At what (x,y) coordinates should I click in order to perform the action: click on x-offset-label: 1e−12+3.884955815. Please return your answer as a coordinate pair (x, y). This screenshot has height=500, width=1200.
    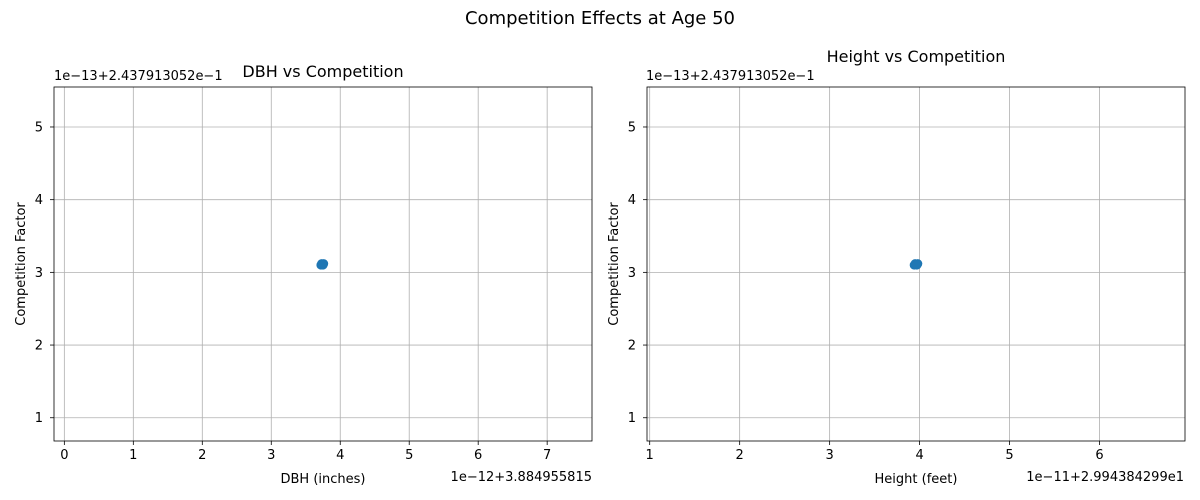
    Looking at the image, I should click on (521, 477).